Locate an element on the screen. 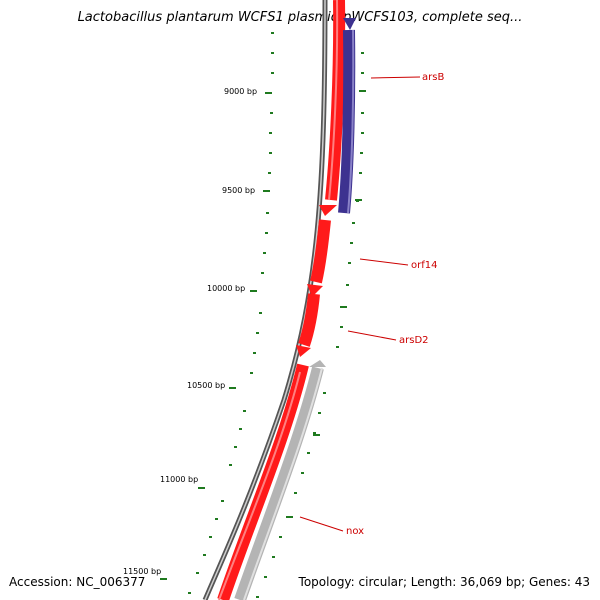 This screenshot has width=600, height=600. gene-label-nox: nox is located at coordinates (355, 531).